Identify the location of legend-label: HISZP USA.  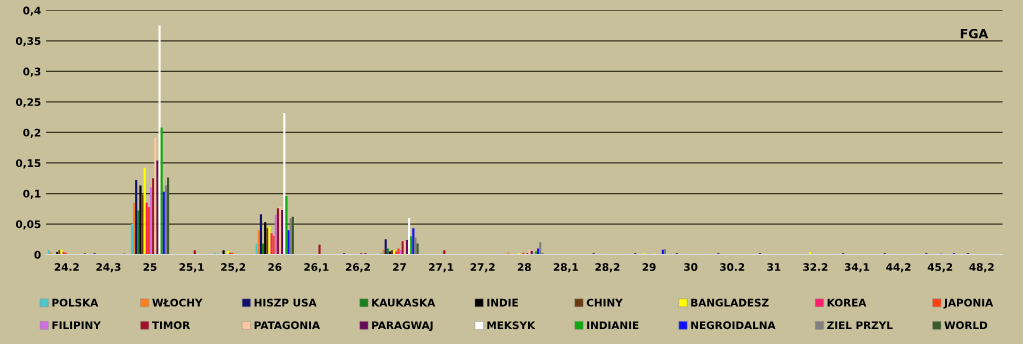
(285, 302).